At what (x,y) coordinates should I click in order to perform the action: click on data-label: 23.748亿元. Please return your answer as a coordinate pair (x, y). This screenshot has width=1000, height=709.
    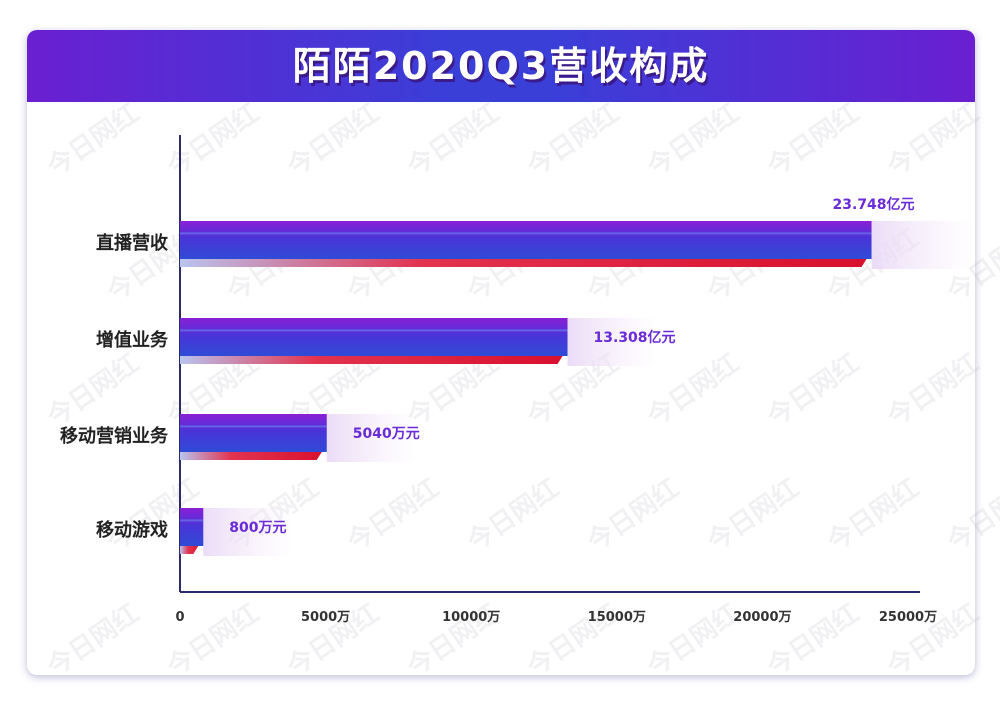
    Looking at the image, I should click on (874, 204).